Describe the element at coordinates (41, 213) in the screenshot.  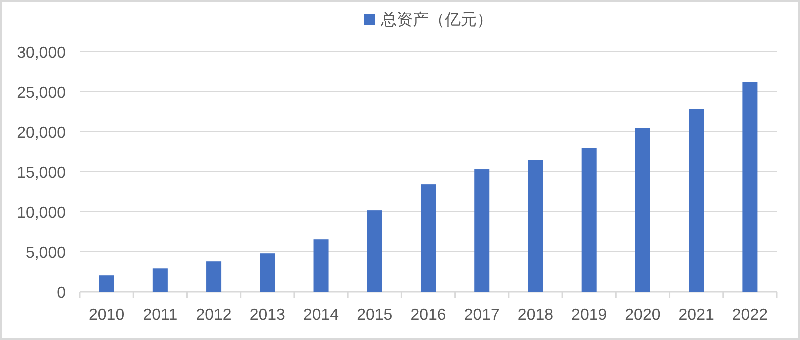
I see `y-tick-label: 10,000` at that location.